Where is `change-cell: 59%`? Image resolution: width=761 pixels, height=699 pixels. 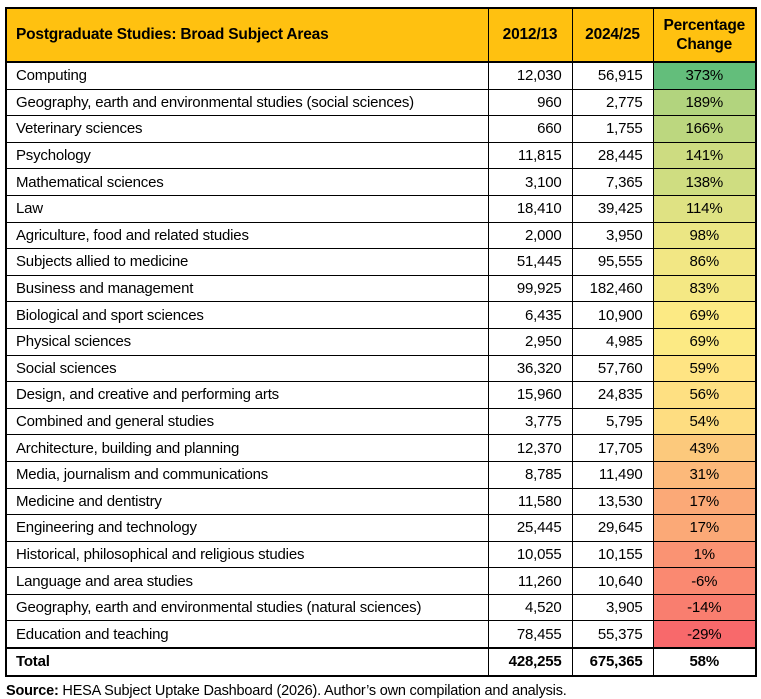 change-cell: 59% is located at coordinates (704, 368).